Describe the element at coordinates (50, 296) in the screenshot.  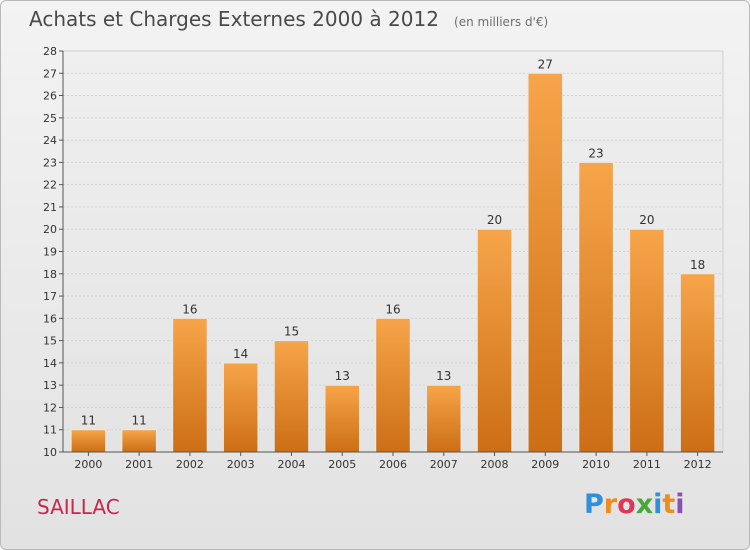
I see `y-tick-label: 17` at that location.